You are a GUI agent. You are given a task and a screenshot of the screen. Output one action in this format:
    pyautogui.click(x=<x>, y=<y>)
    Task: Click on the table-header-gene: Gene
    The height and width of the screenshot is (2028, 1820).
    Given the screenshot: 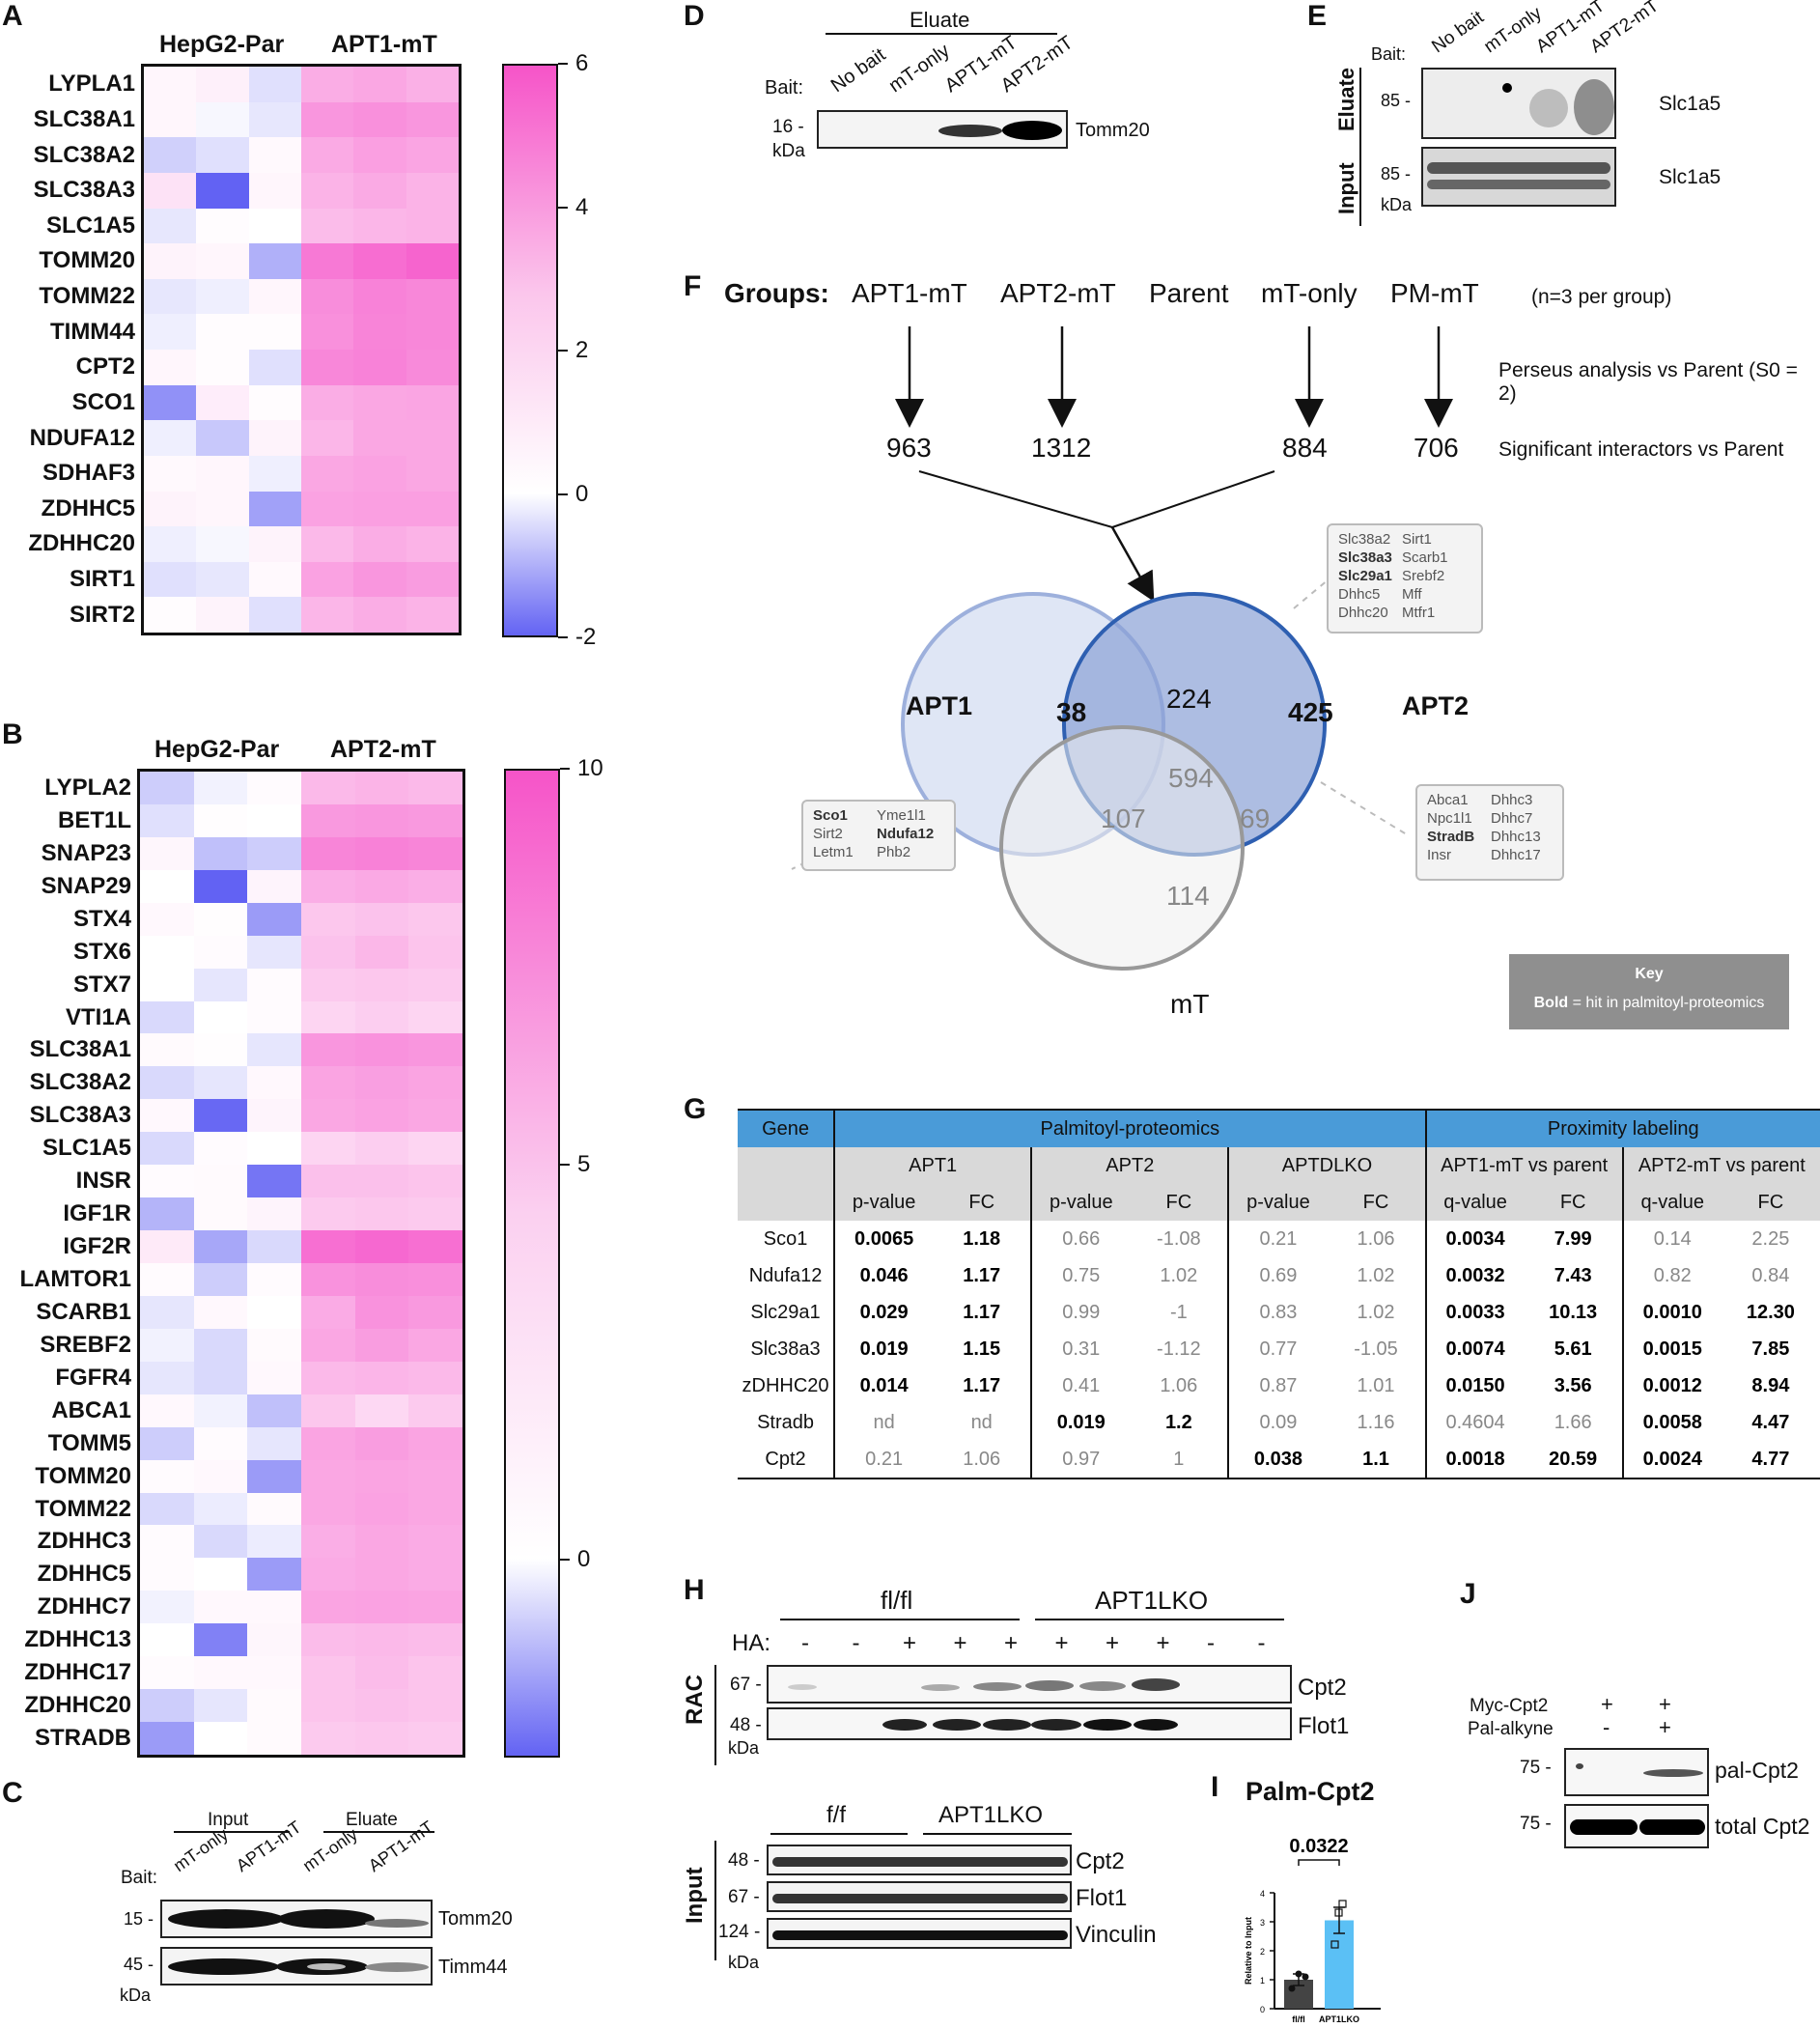 What is the action you would take?
    pyautogui.click(x=787, y=1128)
    